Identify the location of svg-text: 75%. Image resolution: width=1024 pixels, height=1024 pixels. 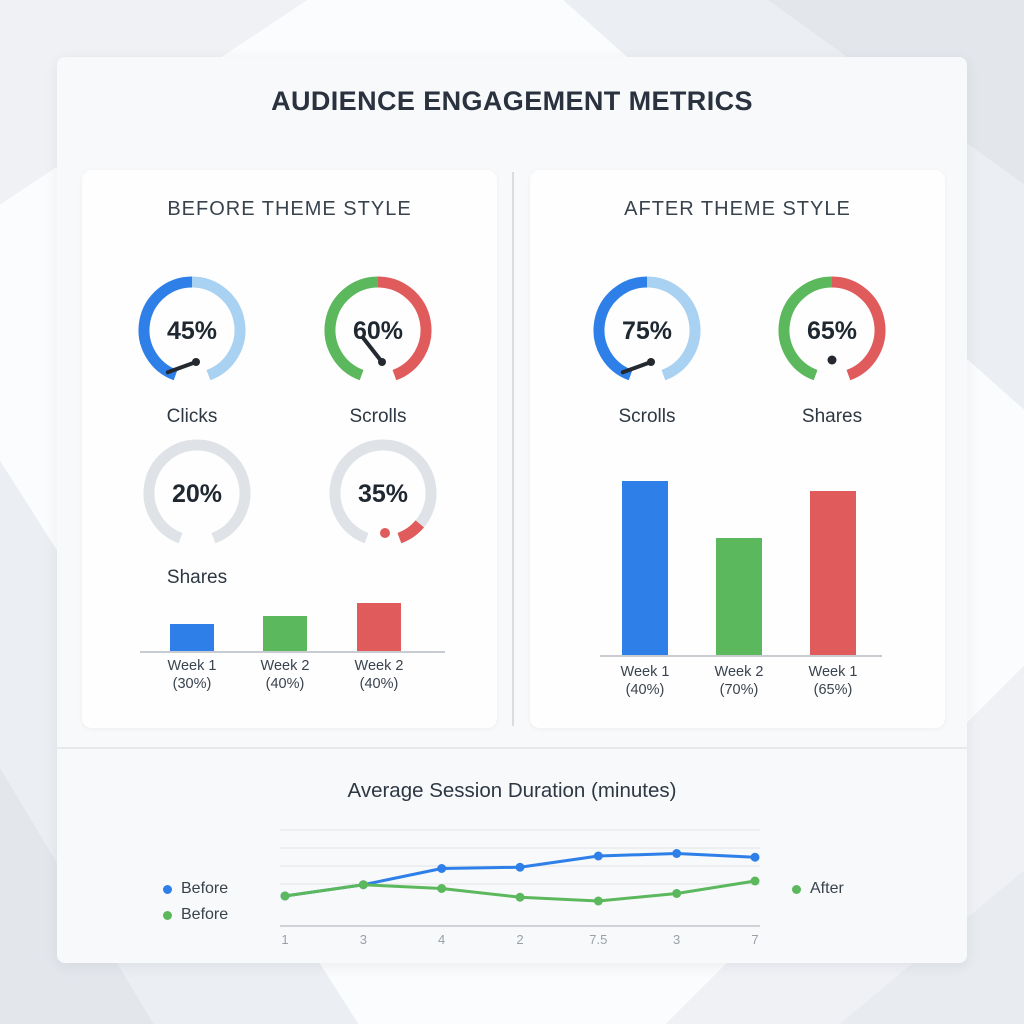
(647, 331).